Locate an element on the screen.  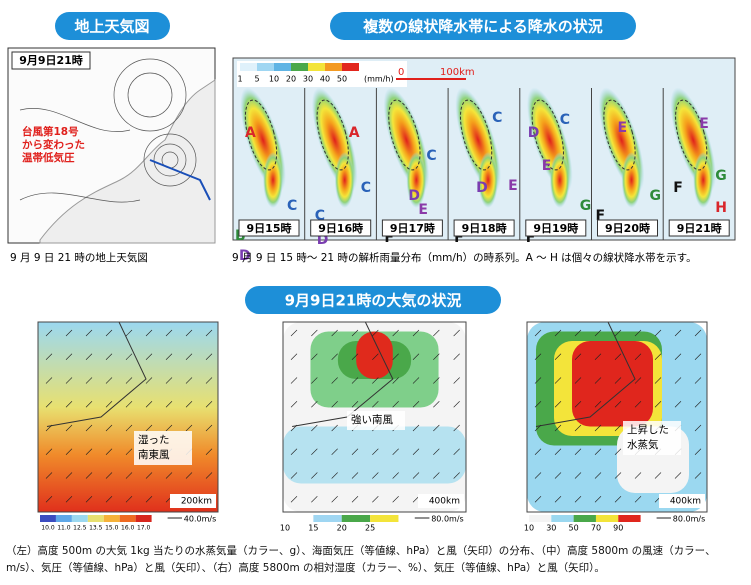
colorbar-tick: 20 is located at coordinates (342, 528).